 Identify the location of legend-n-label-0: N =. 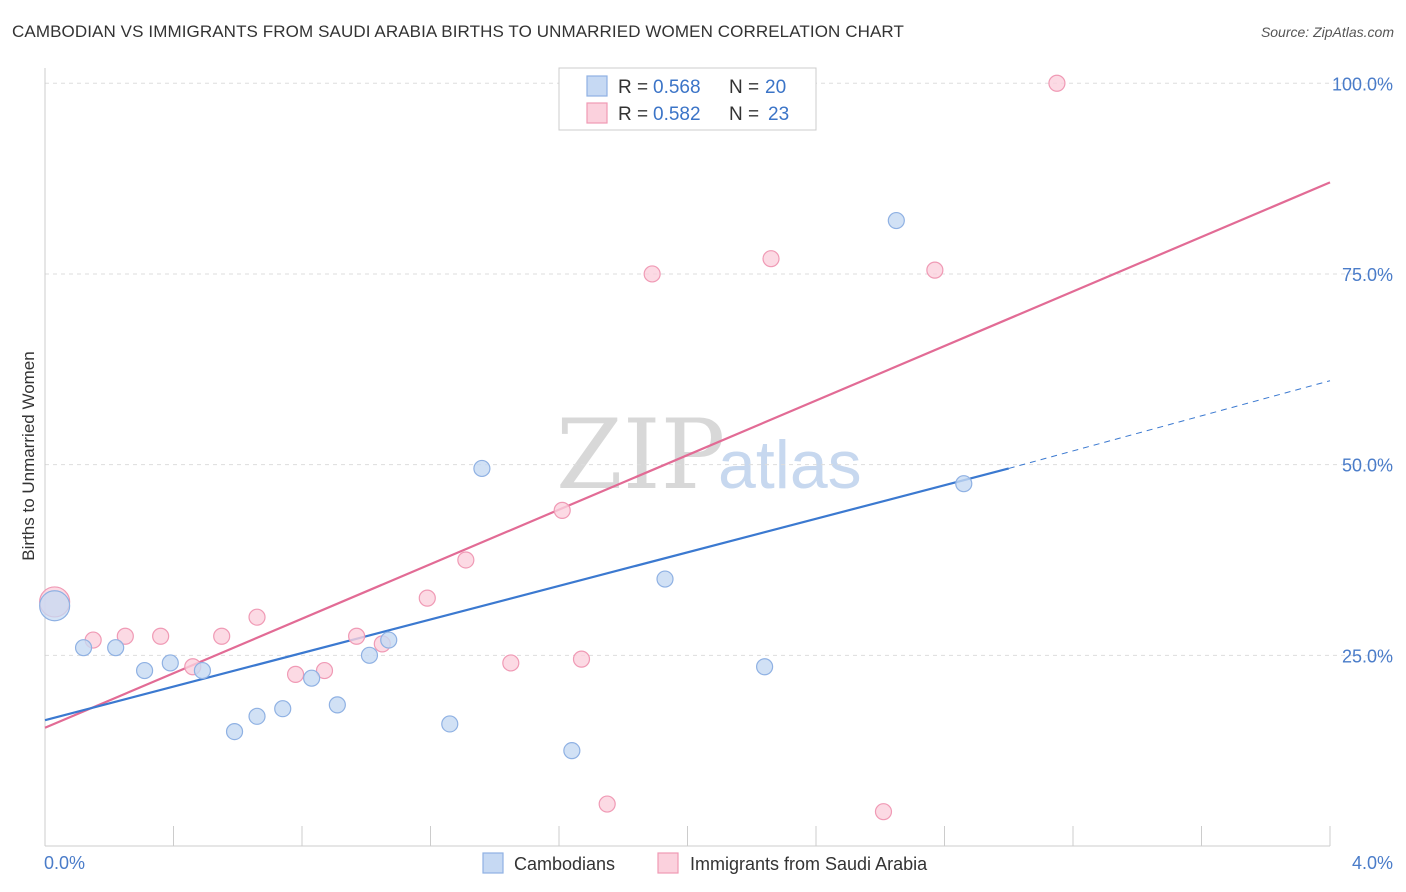
(744, 87).